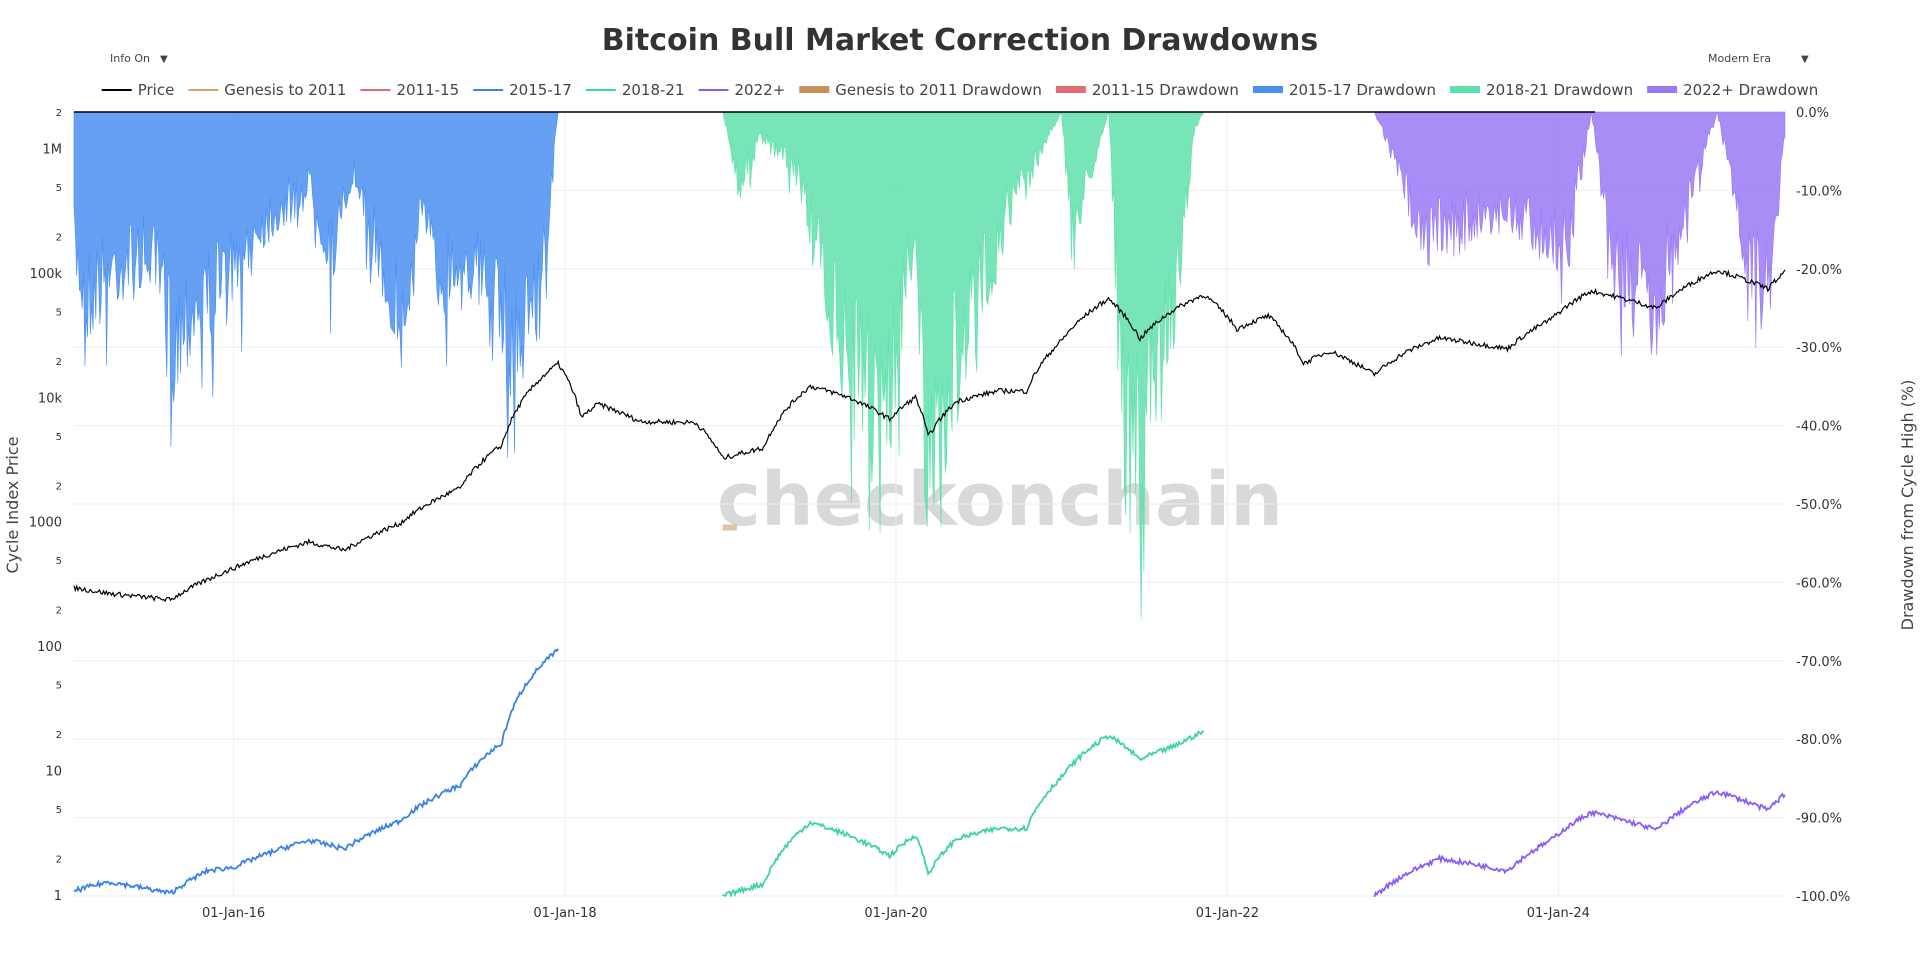 This screenshot has width=1920, height=953. I want to click on x-tick-label: 01-Jan-24, so click(1558, 913).